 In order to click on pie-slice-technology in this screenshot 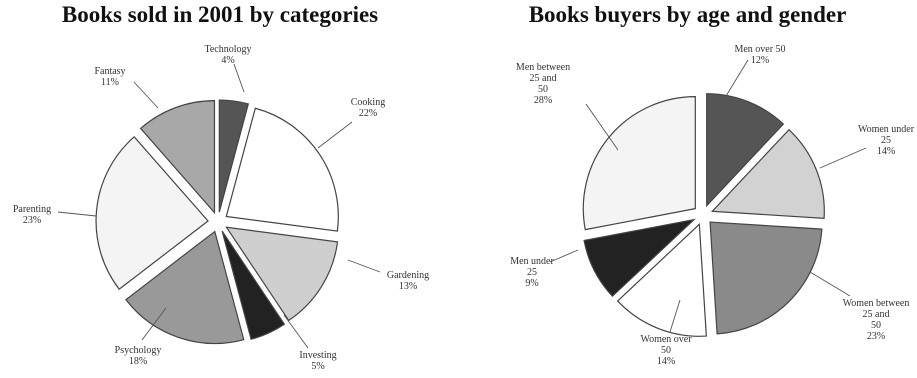, I will do `click(234, 156)`.